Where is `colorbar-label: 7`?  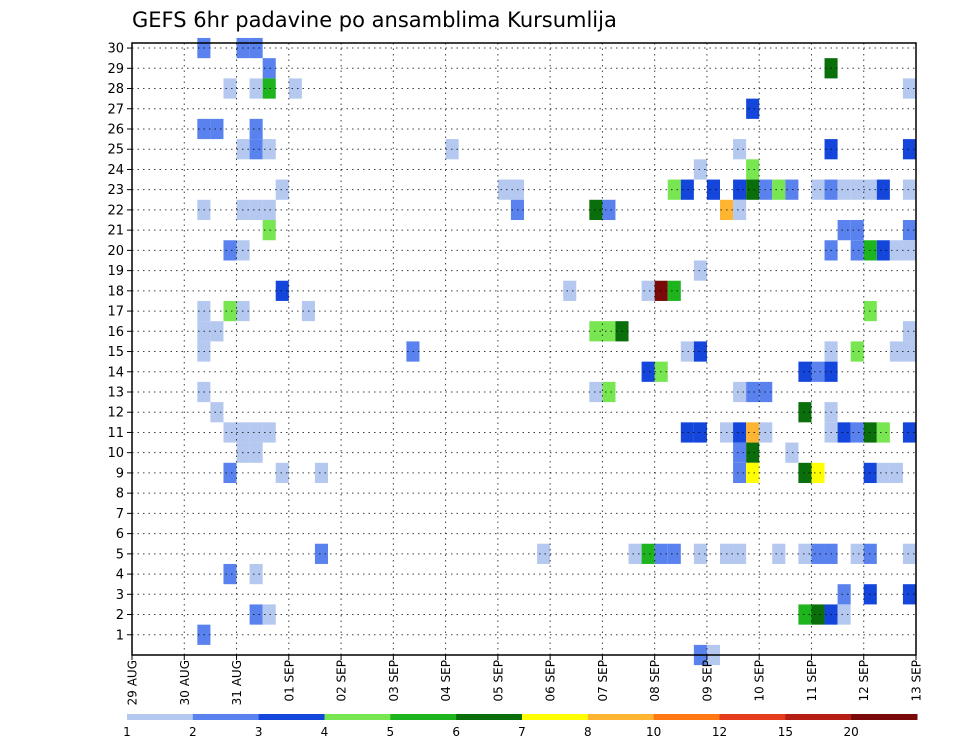 colorbar-label: 7 is located at coordinates (522, 732).